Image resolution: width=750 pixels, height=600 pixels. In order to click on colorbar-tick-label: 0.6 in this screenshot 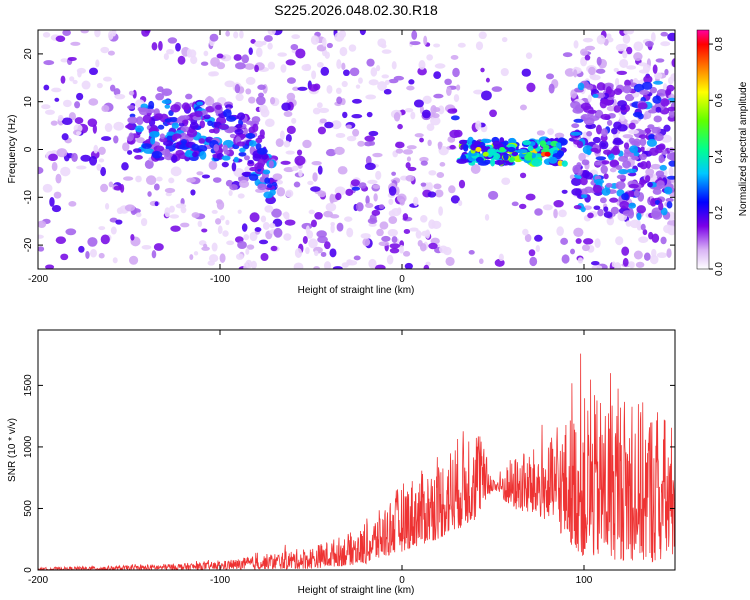, I will do `click(719, 100)`.